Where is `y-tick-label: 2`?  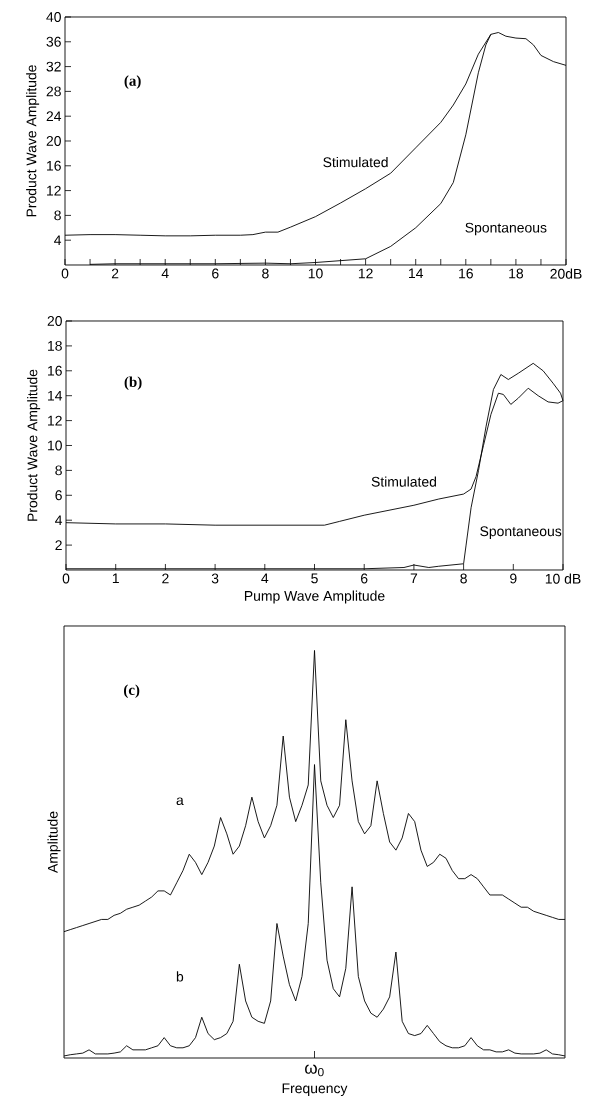 y-tick-label: 2 is located at coordinates (58, 545).